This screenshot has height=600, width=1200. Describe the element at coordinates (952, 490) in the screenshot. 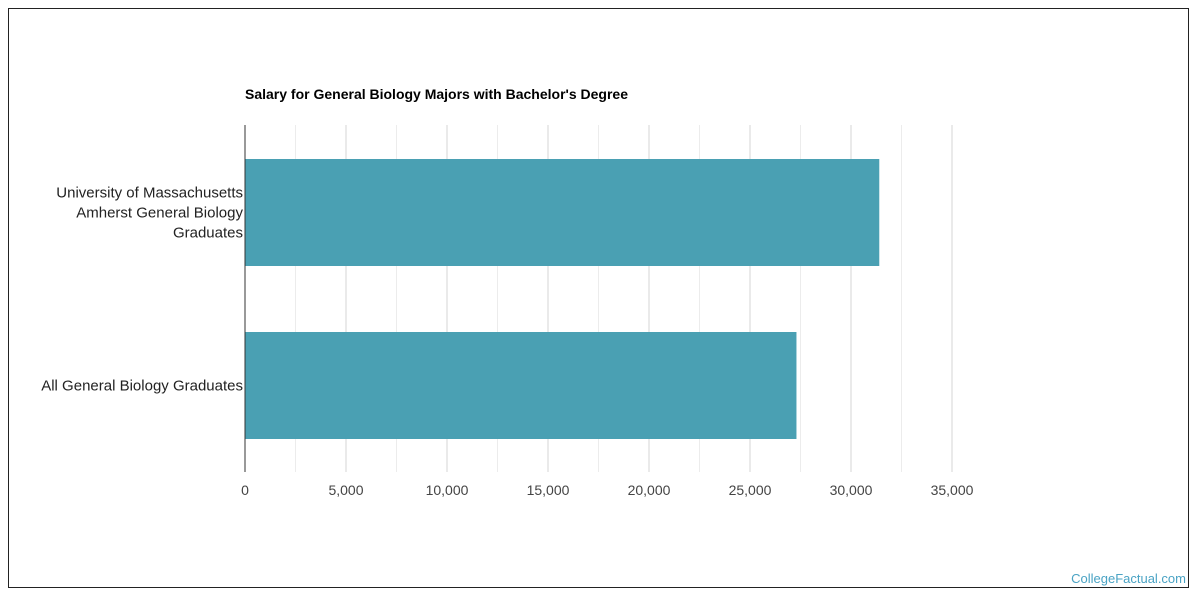

I see `x-tick-label: 35,000` at that location.